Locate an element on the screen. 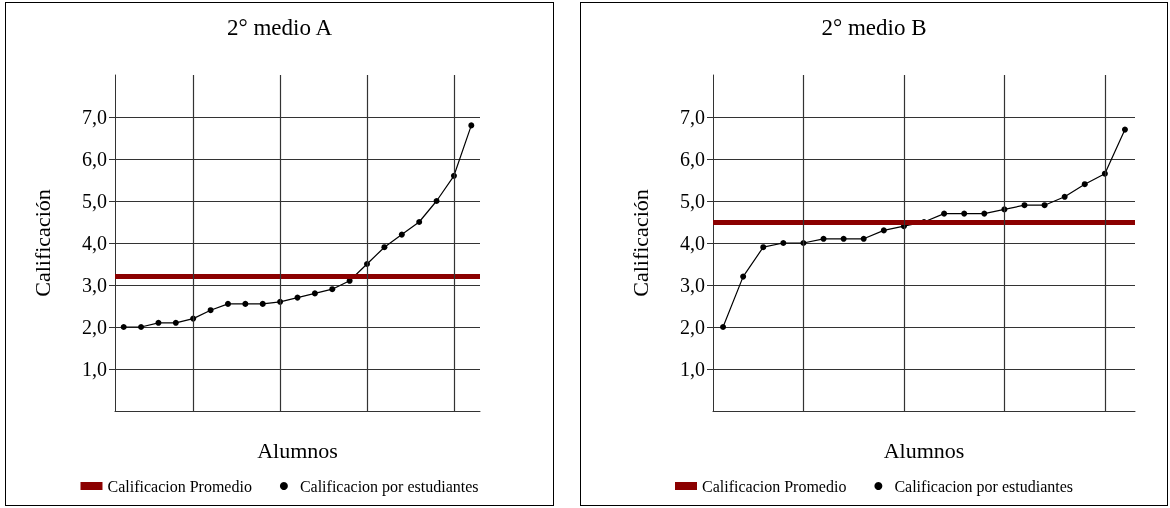  chart-title: 2° medio A is located at coordinates (279, 27).